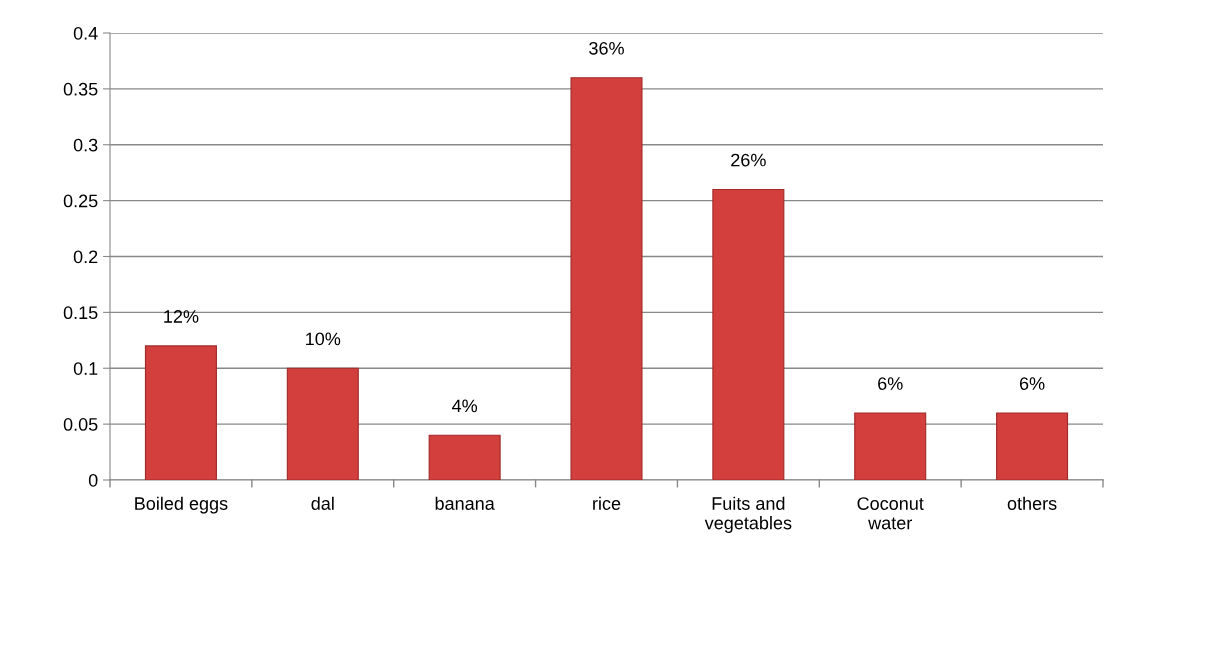 This screenshot has width=1207, height=658. Describe the element at coordinates (80, 424) in the screenshot. I see `y-tick-label: 0.05` at that location.